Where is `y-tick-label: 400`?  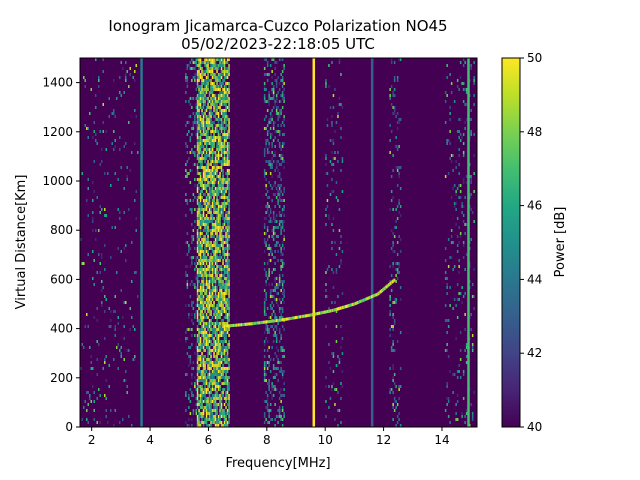 y-tick-label: 400 is located at coordinates (61, 329).